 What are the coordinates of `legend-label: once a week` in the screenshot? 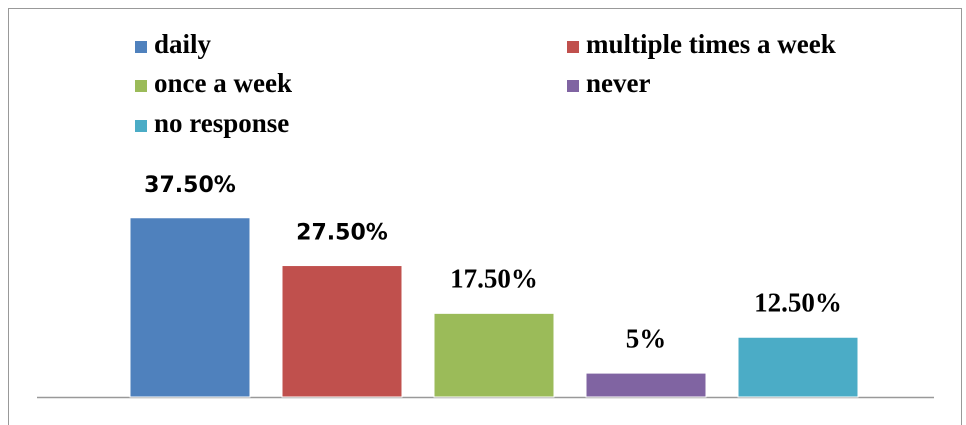 It's located at (223, 83).